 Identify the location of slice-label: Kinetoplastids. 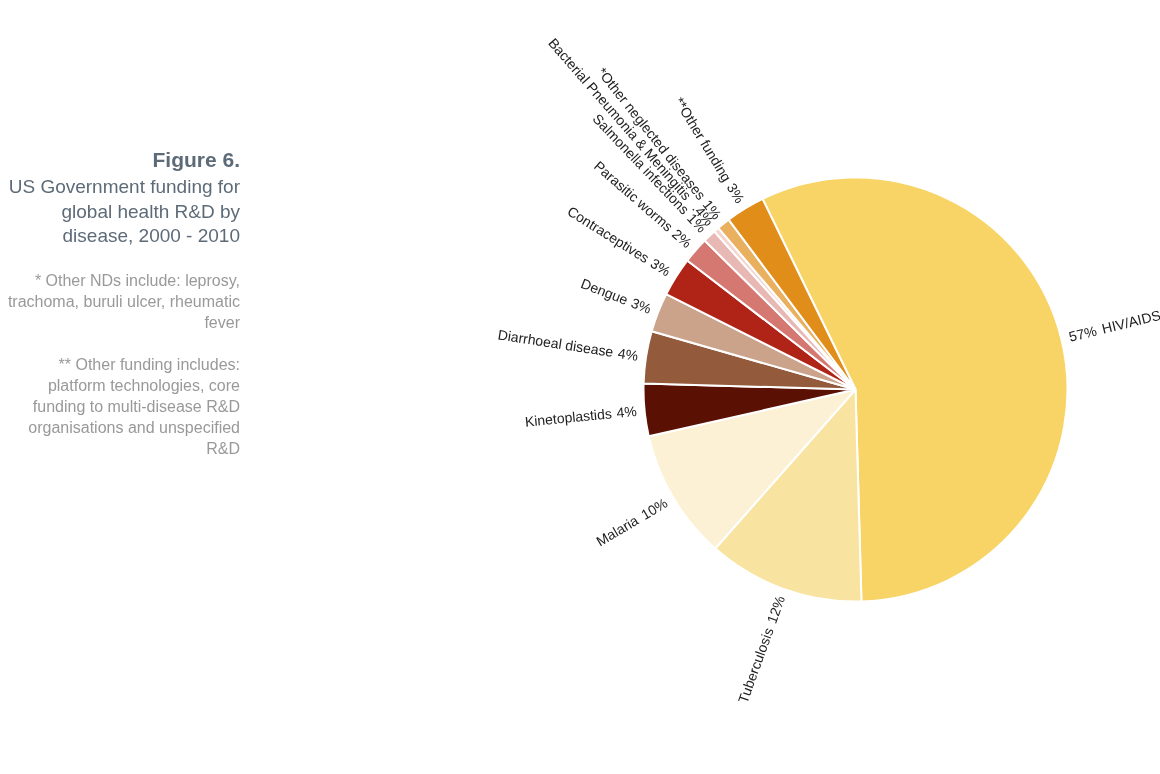
(568, 417).